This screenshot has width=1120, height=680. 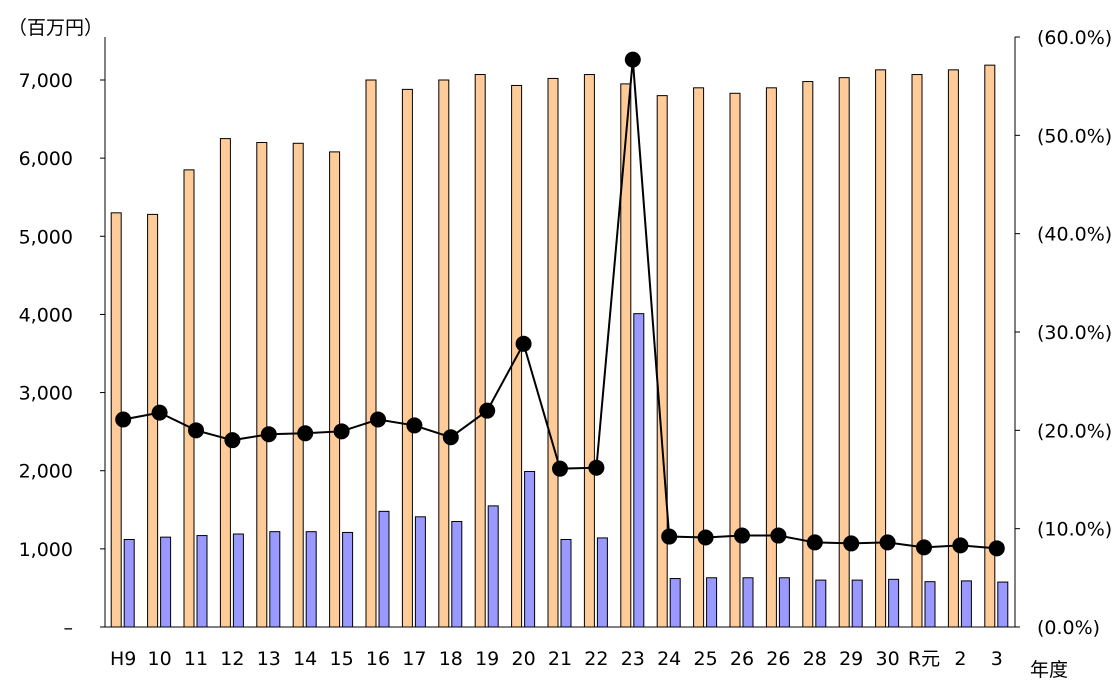 I want to click on left-tick-label: –, so click(x=69, y=628).